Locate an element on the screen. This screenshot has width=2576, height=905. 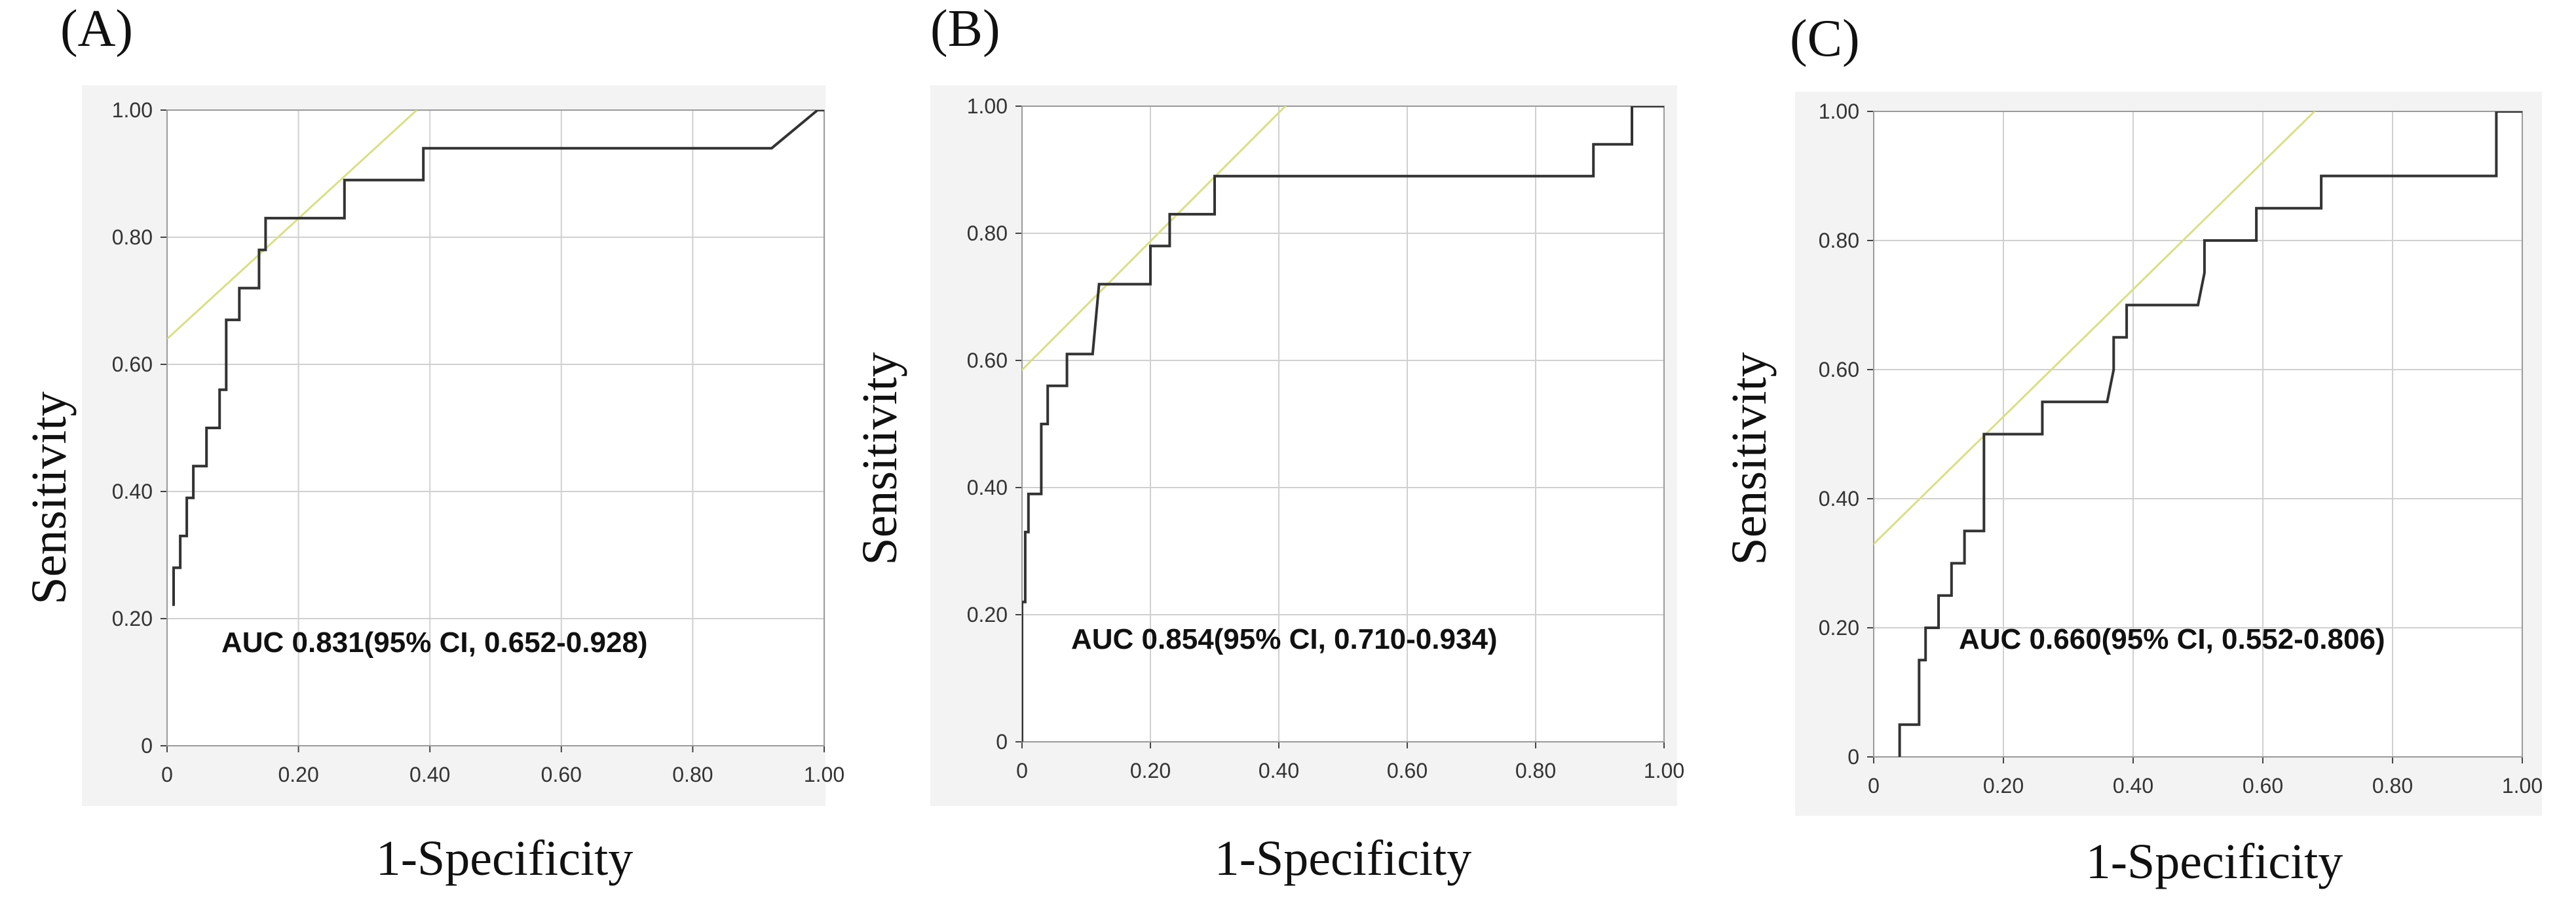
panel-label: (C) is located at coordinates (1825, 38).